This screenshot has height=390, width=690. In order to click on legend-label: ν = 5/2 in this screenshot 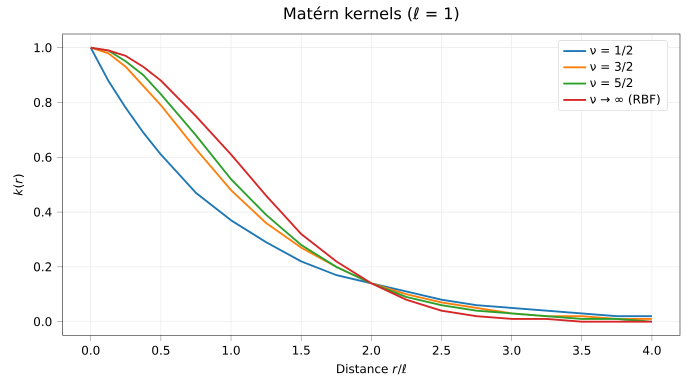, I will do `click(611, 83)`.